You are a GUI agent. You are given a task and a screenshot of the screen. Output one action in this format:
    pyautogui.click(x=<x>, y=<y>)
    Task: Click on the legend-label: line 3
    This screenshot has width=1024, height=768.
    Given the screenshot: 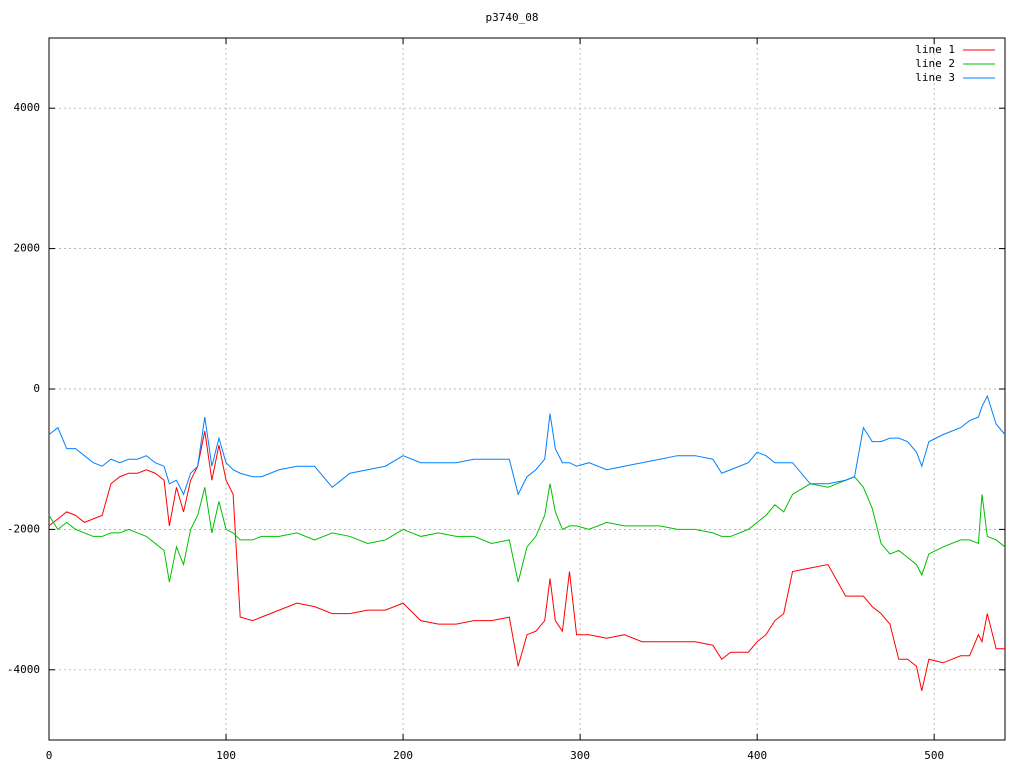 What is the action you would take?
    pyautogui.click(x=935, y=77)
    